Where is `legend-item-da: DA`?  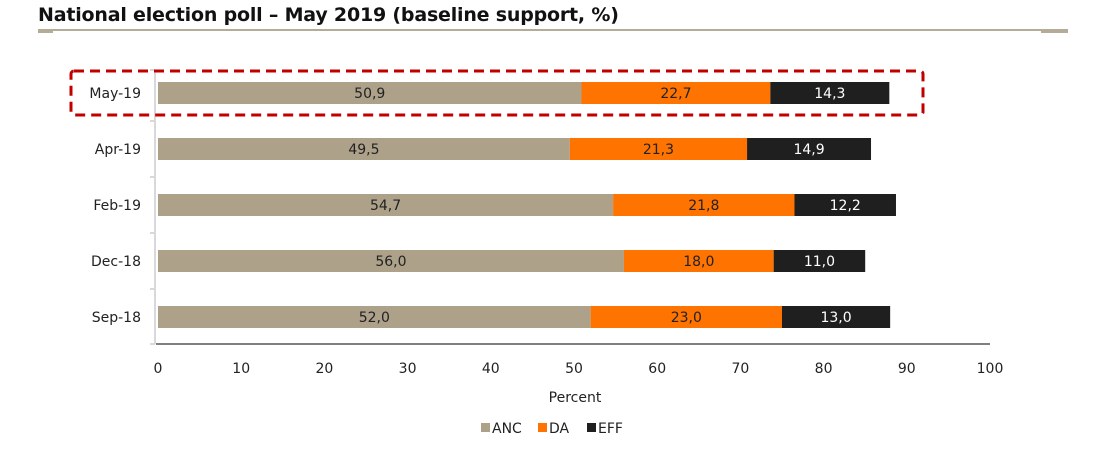 legend-item-da: DA is located at coordinates (554, 429).